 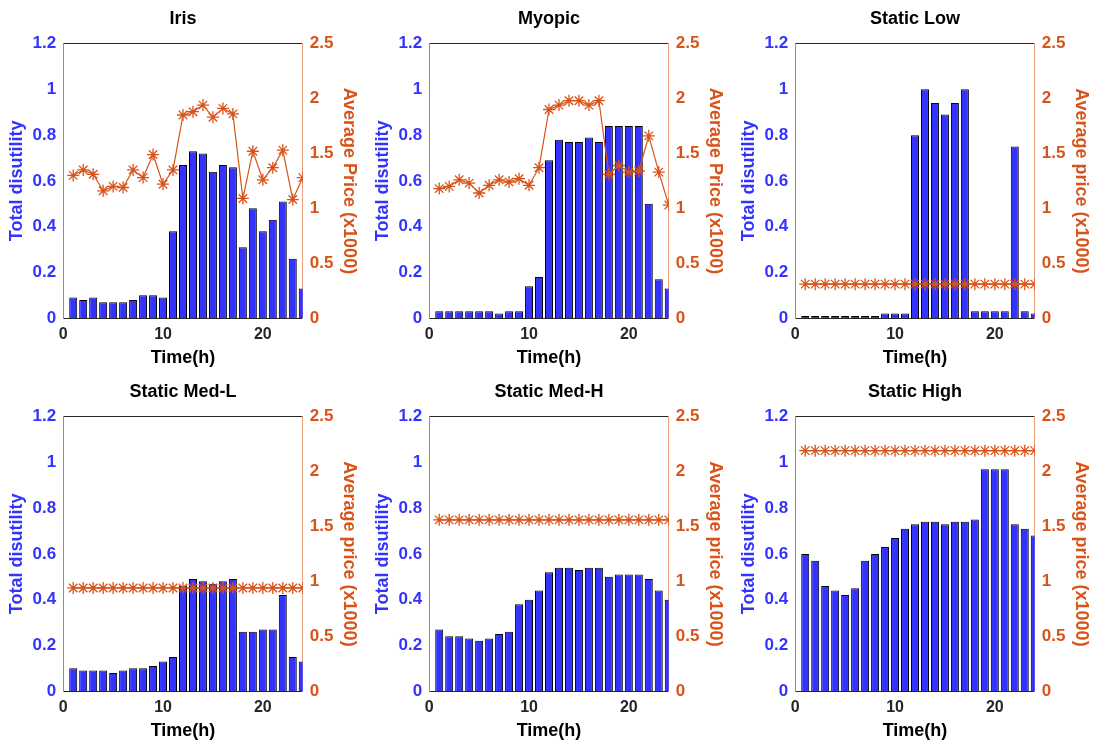 What do you see at coordinates (549, 390) in the screenshot?
I see `chart-title: Static Med-H` at bounding box center [549, 390].